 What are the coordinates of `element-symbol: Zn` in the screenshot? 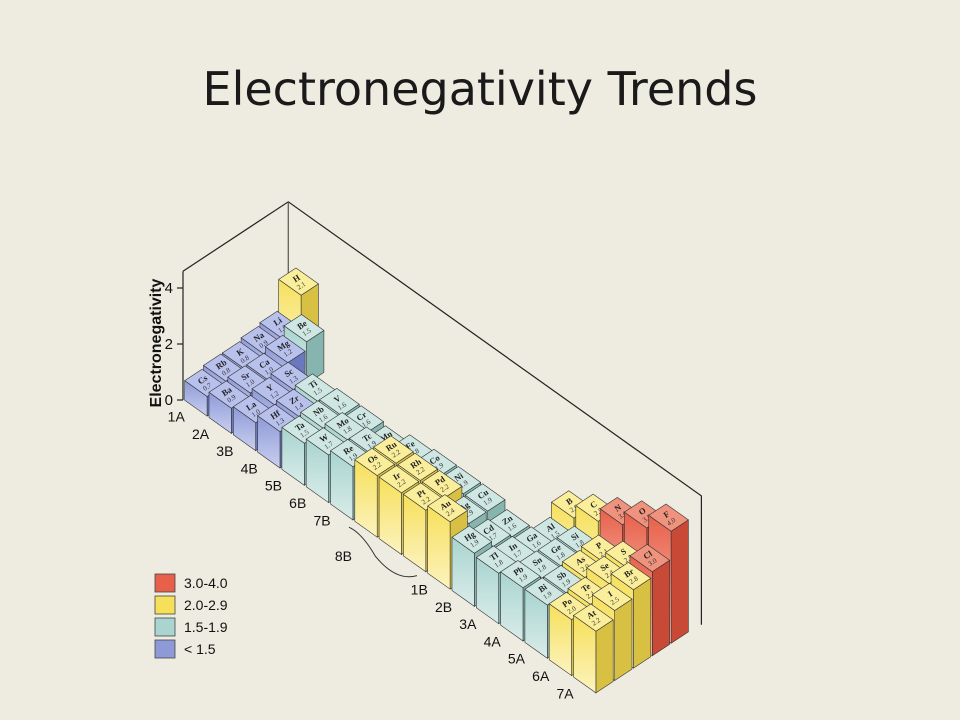 It's located at (507, 520).